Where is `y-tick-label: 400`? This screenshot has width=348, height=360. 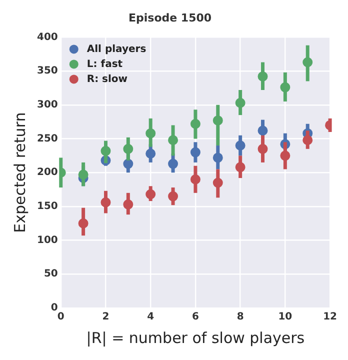
y-tick-label: 400 is located at coordinates (47, 37).